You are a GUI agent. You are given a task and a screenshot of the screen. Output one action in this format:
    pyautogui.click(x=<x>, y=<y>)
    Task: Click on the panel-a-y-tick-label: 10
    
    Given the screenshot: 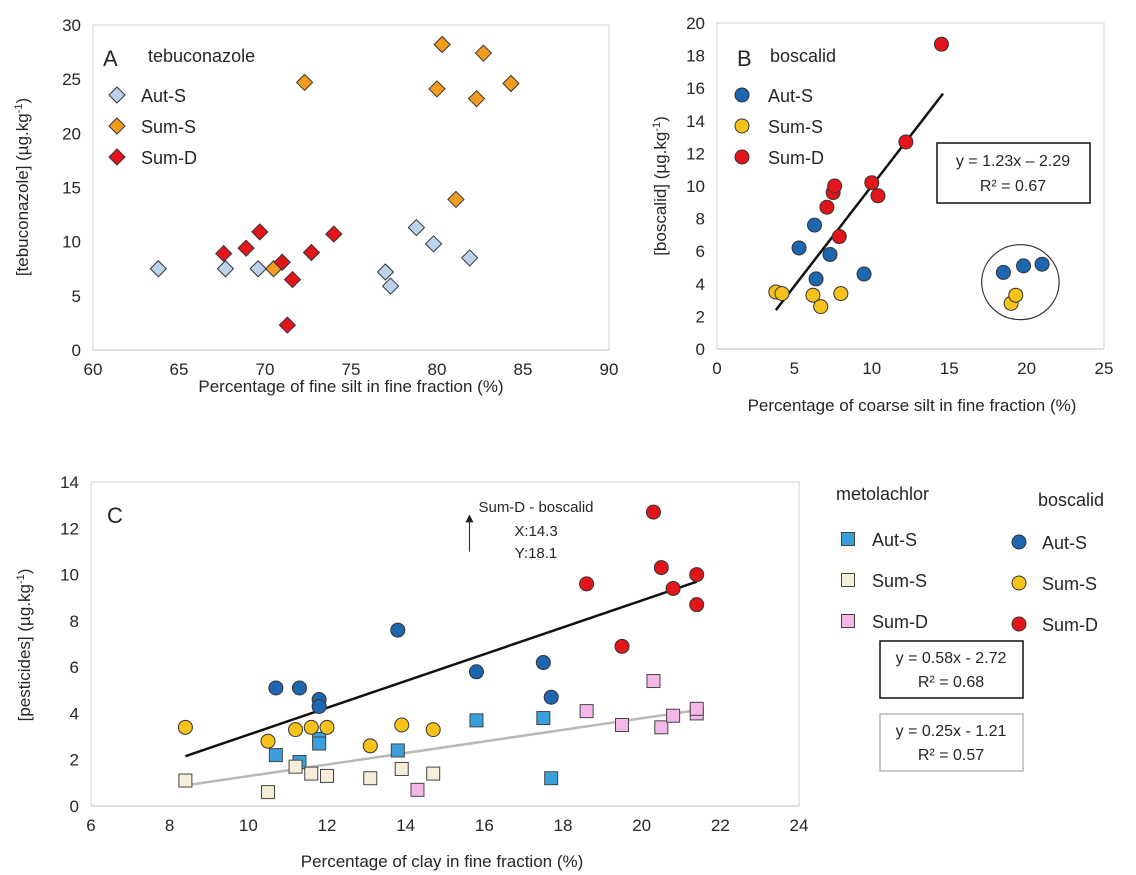 What is the action you would take?
    pyautogui.click(x=71, y=242)
    